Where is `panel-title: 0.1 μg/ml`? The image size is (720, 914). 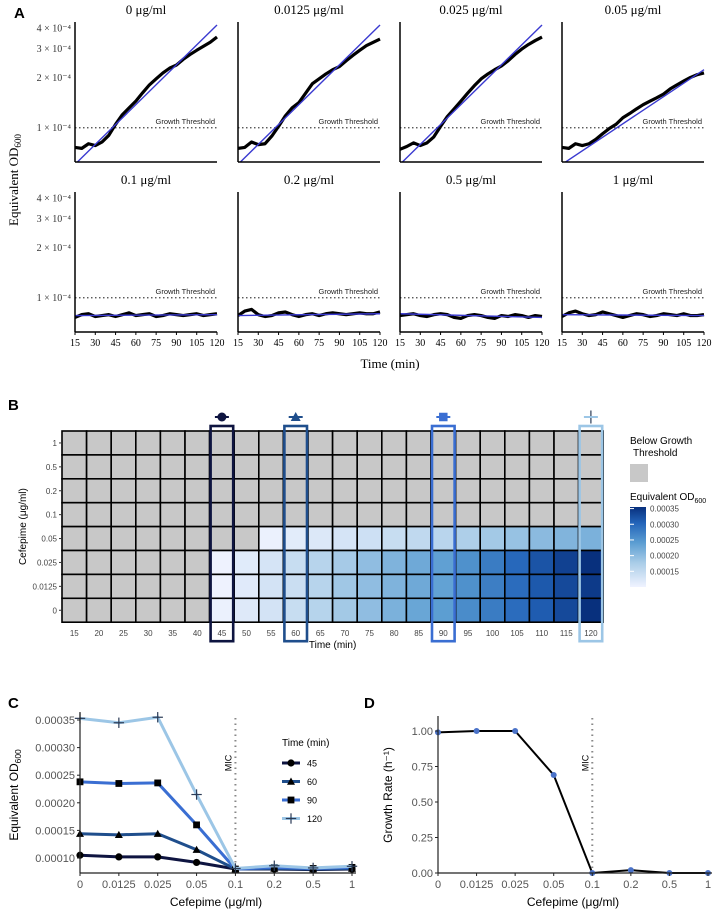
panel-title: 0.1 μg/ml is located at coordinates (146, 179).